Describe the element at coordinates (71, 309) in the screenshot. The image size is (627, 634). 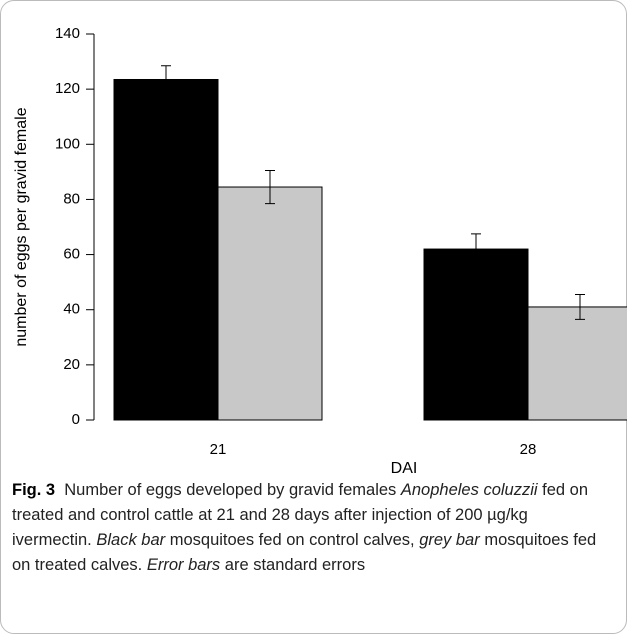
I see `y-tick-label: 40` at that location.